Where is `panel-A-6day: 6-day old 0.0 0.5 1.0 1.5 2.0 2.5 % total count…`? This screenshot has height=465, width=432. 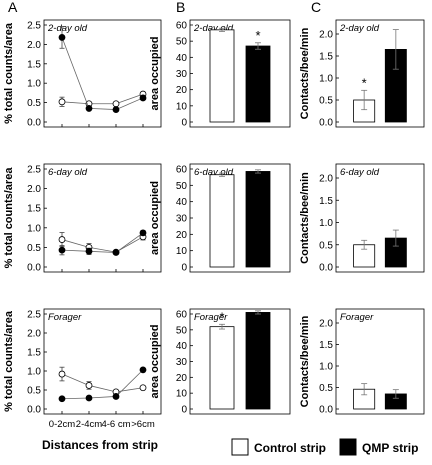
panel-A-6day: 6-day old 0.0 0.5 1.0 1.5 2.0 2.5 % total count… is located at coordinates (82, 218).